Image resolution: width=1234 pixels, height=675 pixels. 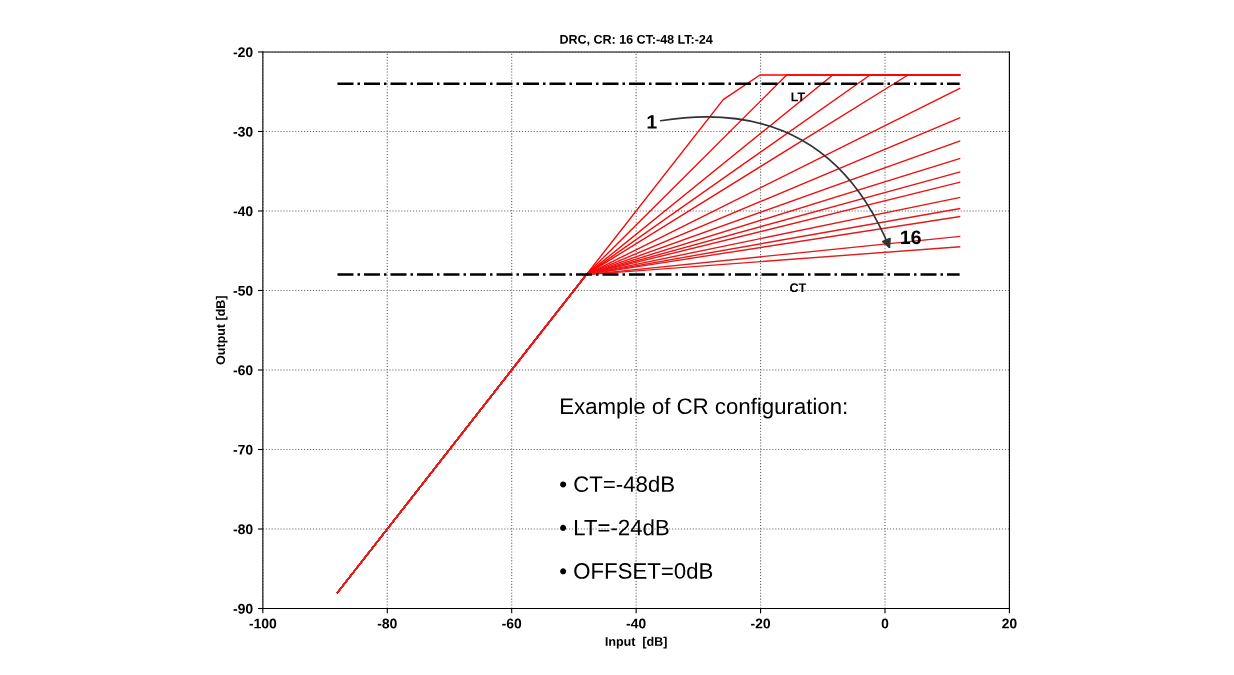 I want to click on ref-line-label: LT, so click(x=798, y=97).